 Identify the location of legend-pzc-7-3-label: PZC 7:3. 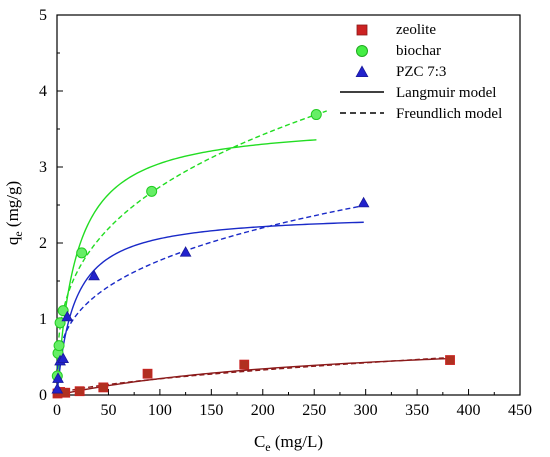
(421, 72).